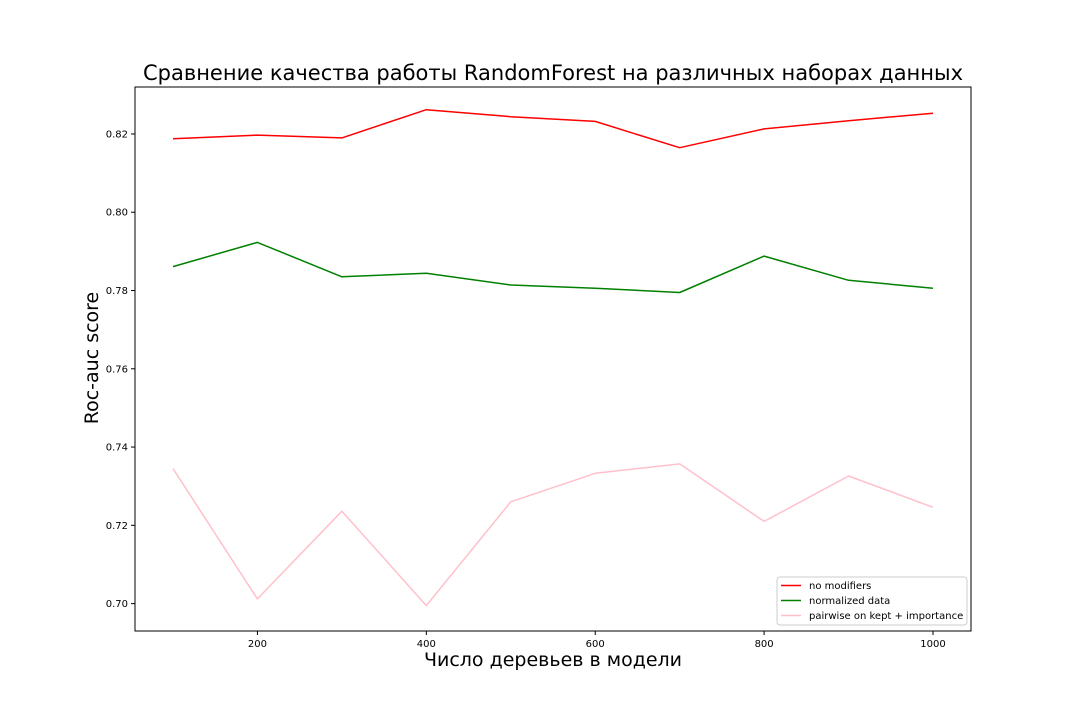 Image resolution: width=1080 pixels, height=720 pixels. What do you see at coordinates (932, 644) in the screenshot?
I see `x-tick-label: 1000` at bounding box center [932, 644].